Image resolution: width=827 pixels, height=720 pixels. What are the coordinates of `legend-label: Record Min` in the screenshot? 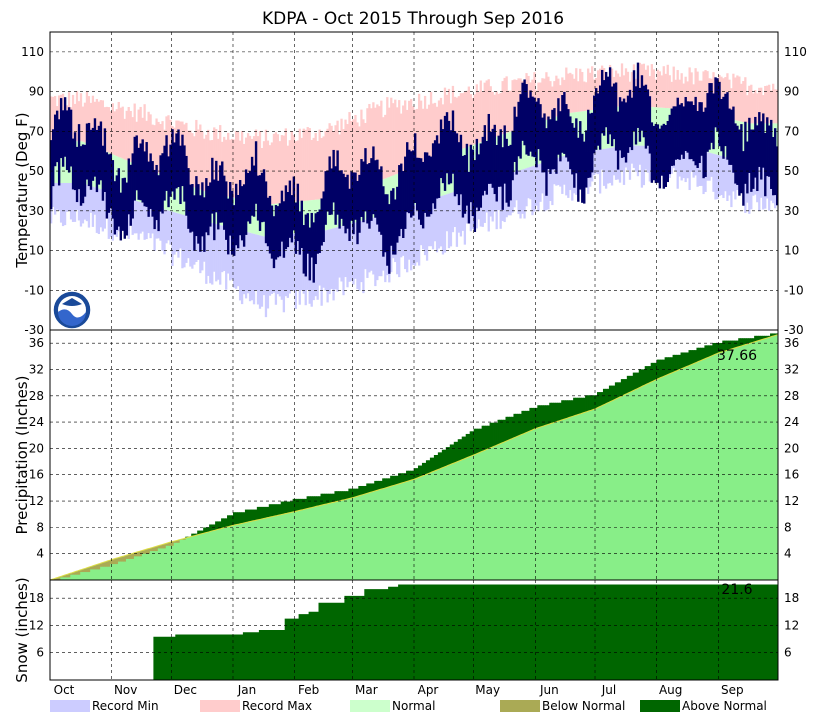 It's located at (125, 706).